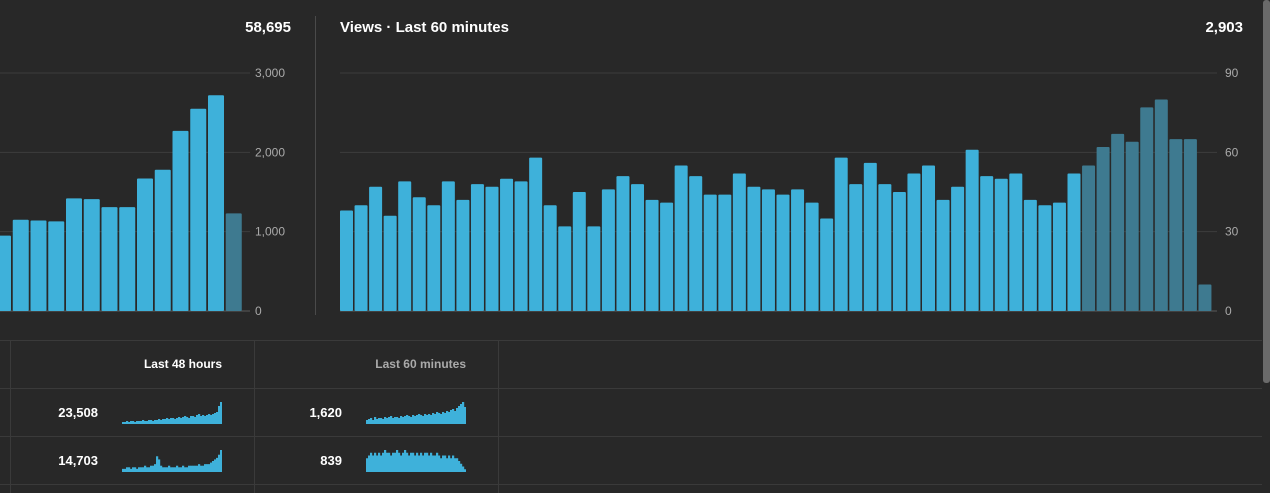  What do you see at coordinates (182, 364) in the screenshot?
I see `column-header-last-48-hours: Last 48 hours` at bounding box center [182, 364].